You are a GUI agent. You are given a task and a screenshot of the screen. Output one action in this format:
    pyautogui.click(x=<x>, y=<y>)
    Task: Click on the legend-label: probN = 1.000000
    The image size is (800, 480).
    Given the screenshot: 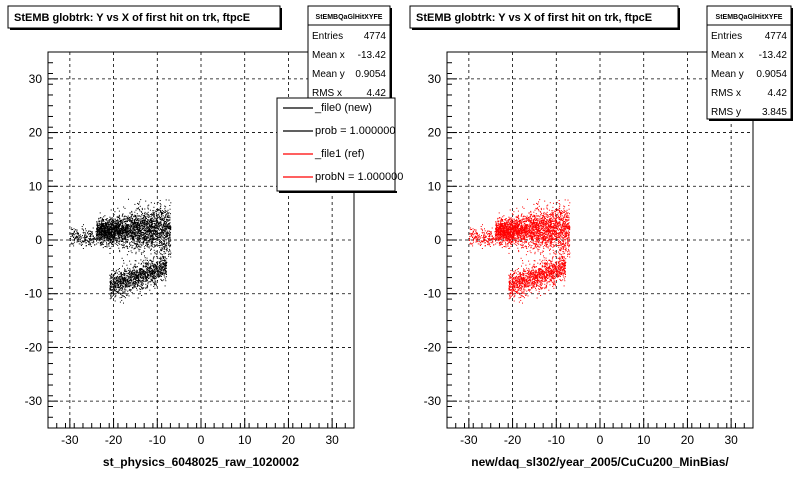 What is the action you would take?
    pyautogui.click(x=359, y=177)
    